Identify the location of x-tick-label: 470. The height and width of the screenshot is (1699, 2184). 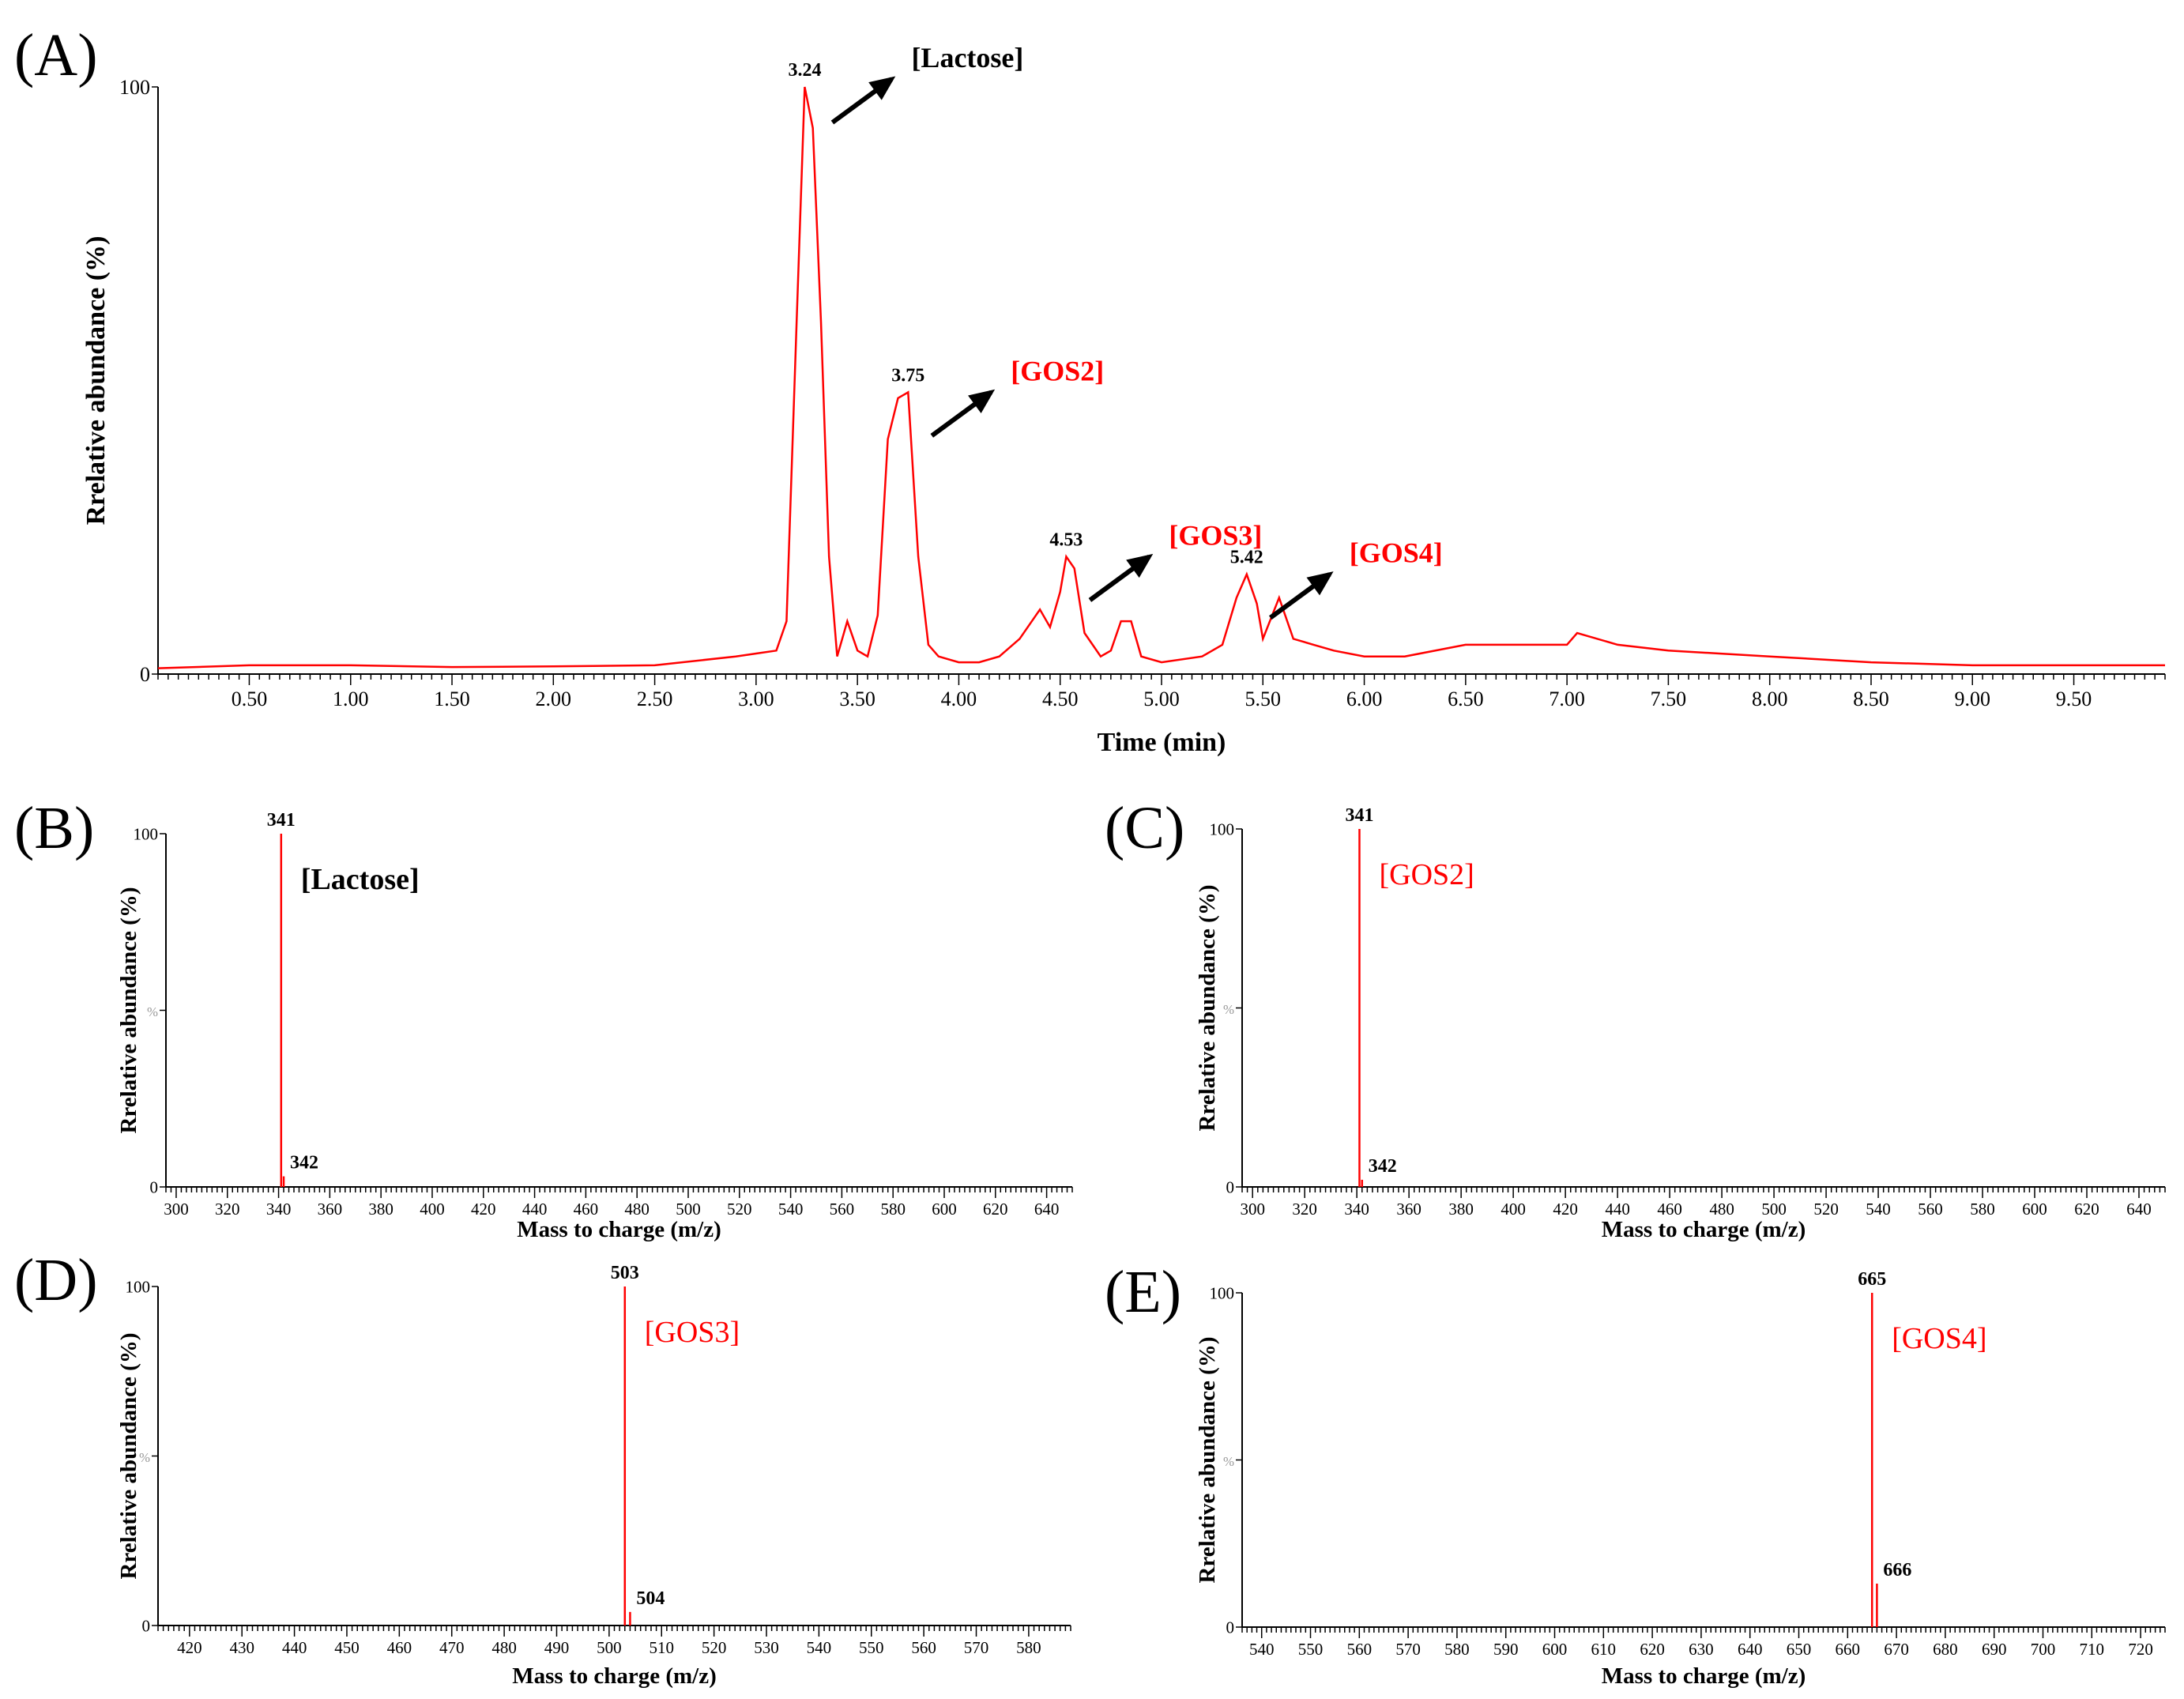
(452, 1647).